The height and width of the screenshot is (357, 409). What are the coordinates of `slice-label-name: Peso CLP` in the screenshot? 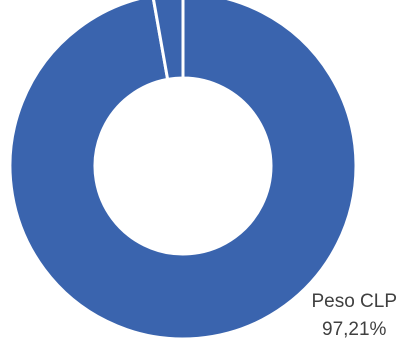 It's located at (354, 301).